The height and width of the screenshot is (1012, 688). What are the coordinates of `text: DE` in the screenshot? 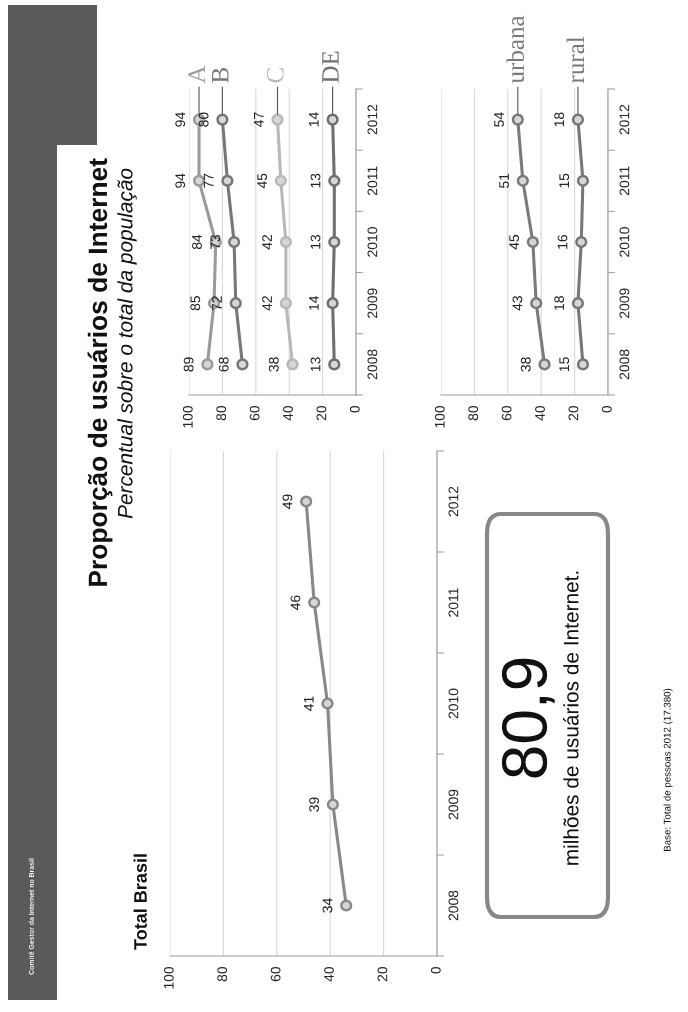 It's located at (330, 67).